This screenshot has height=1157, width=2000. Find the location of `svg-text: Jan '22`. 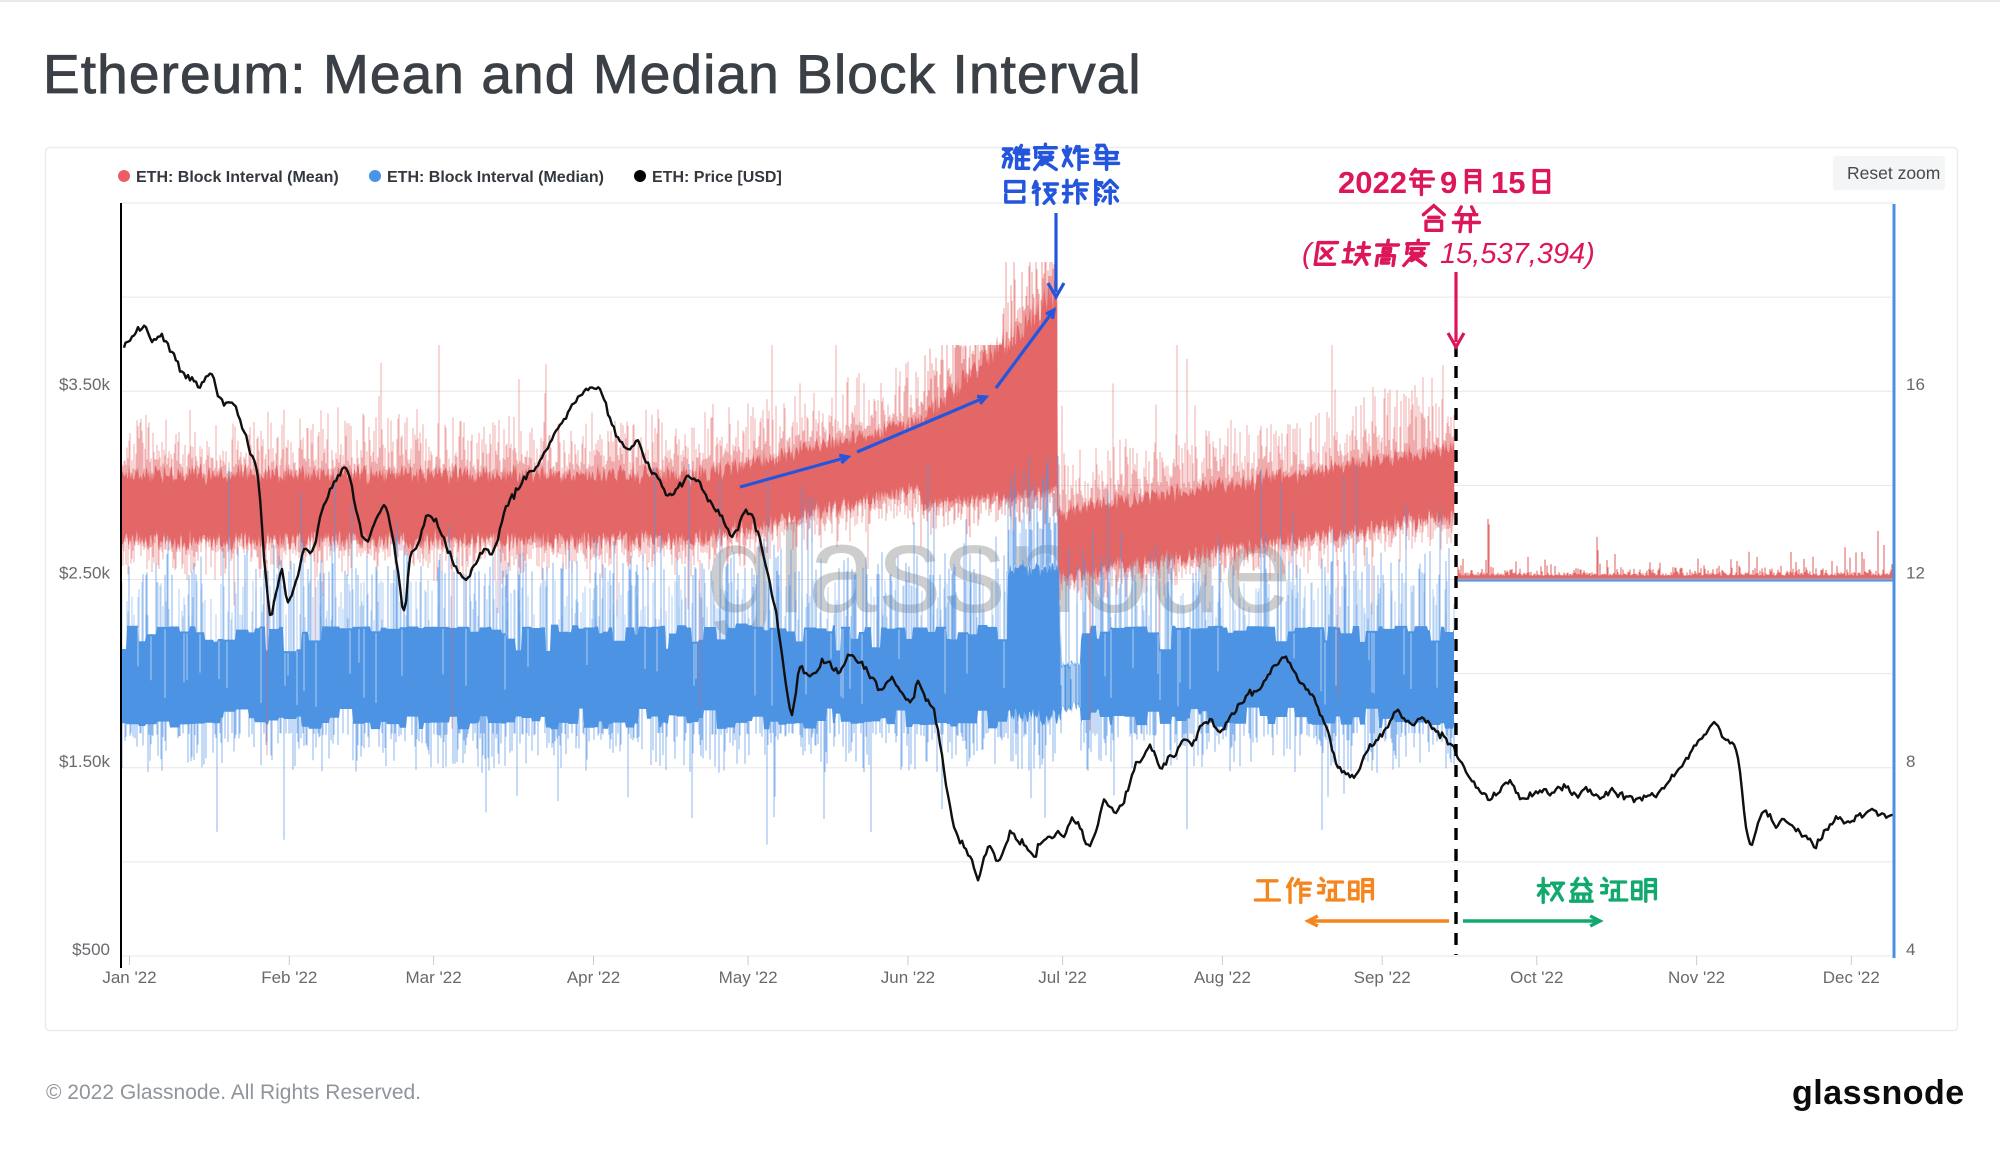

svg-text: Jan '22 is located at coordinates (129, 977).